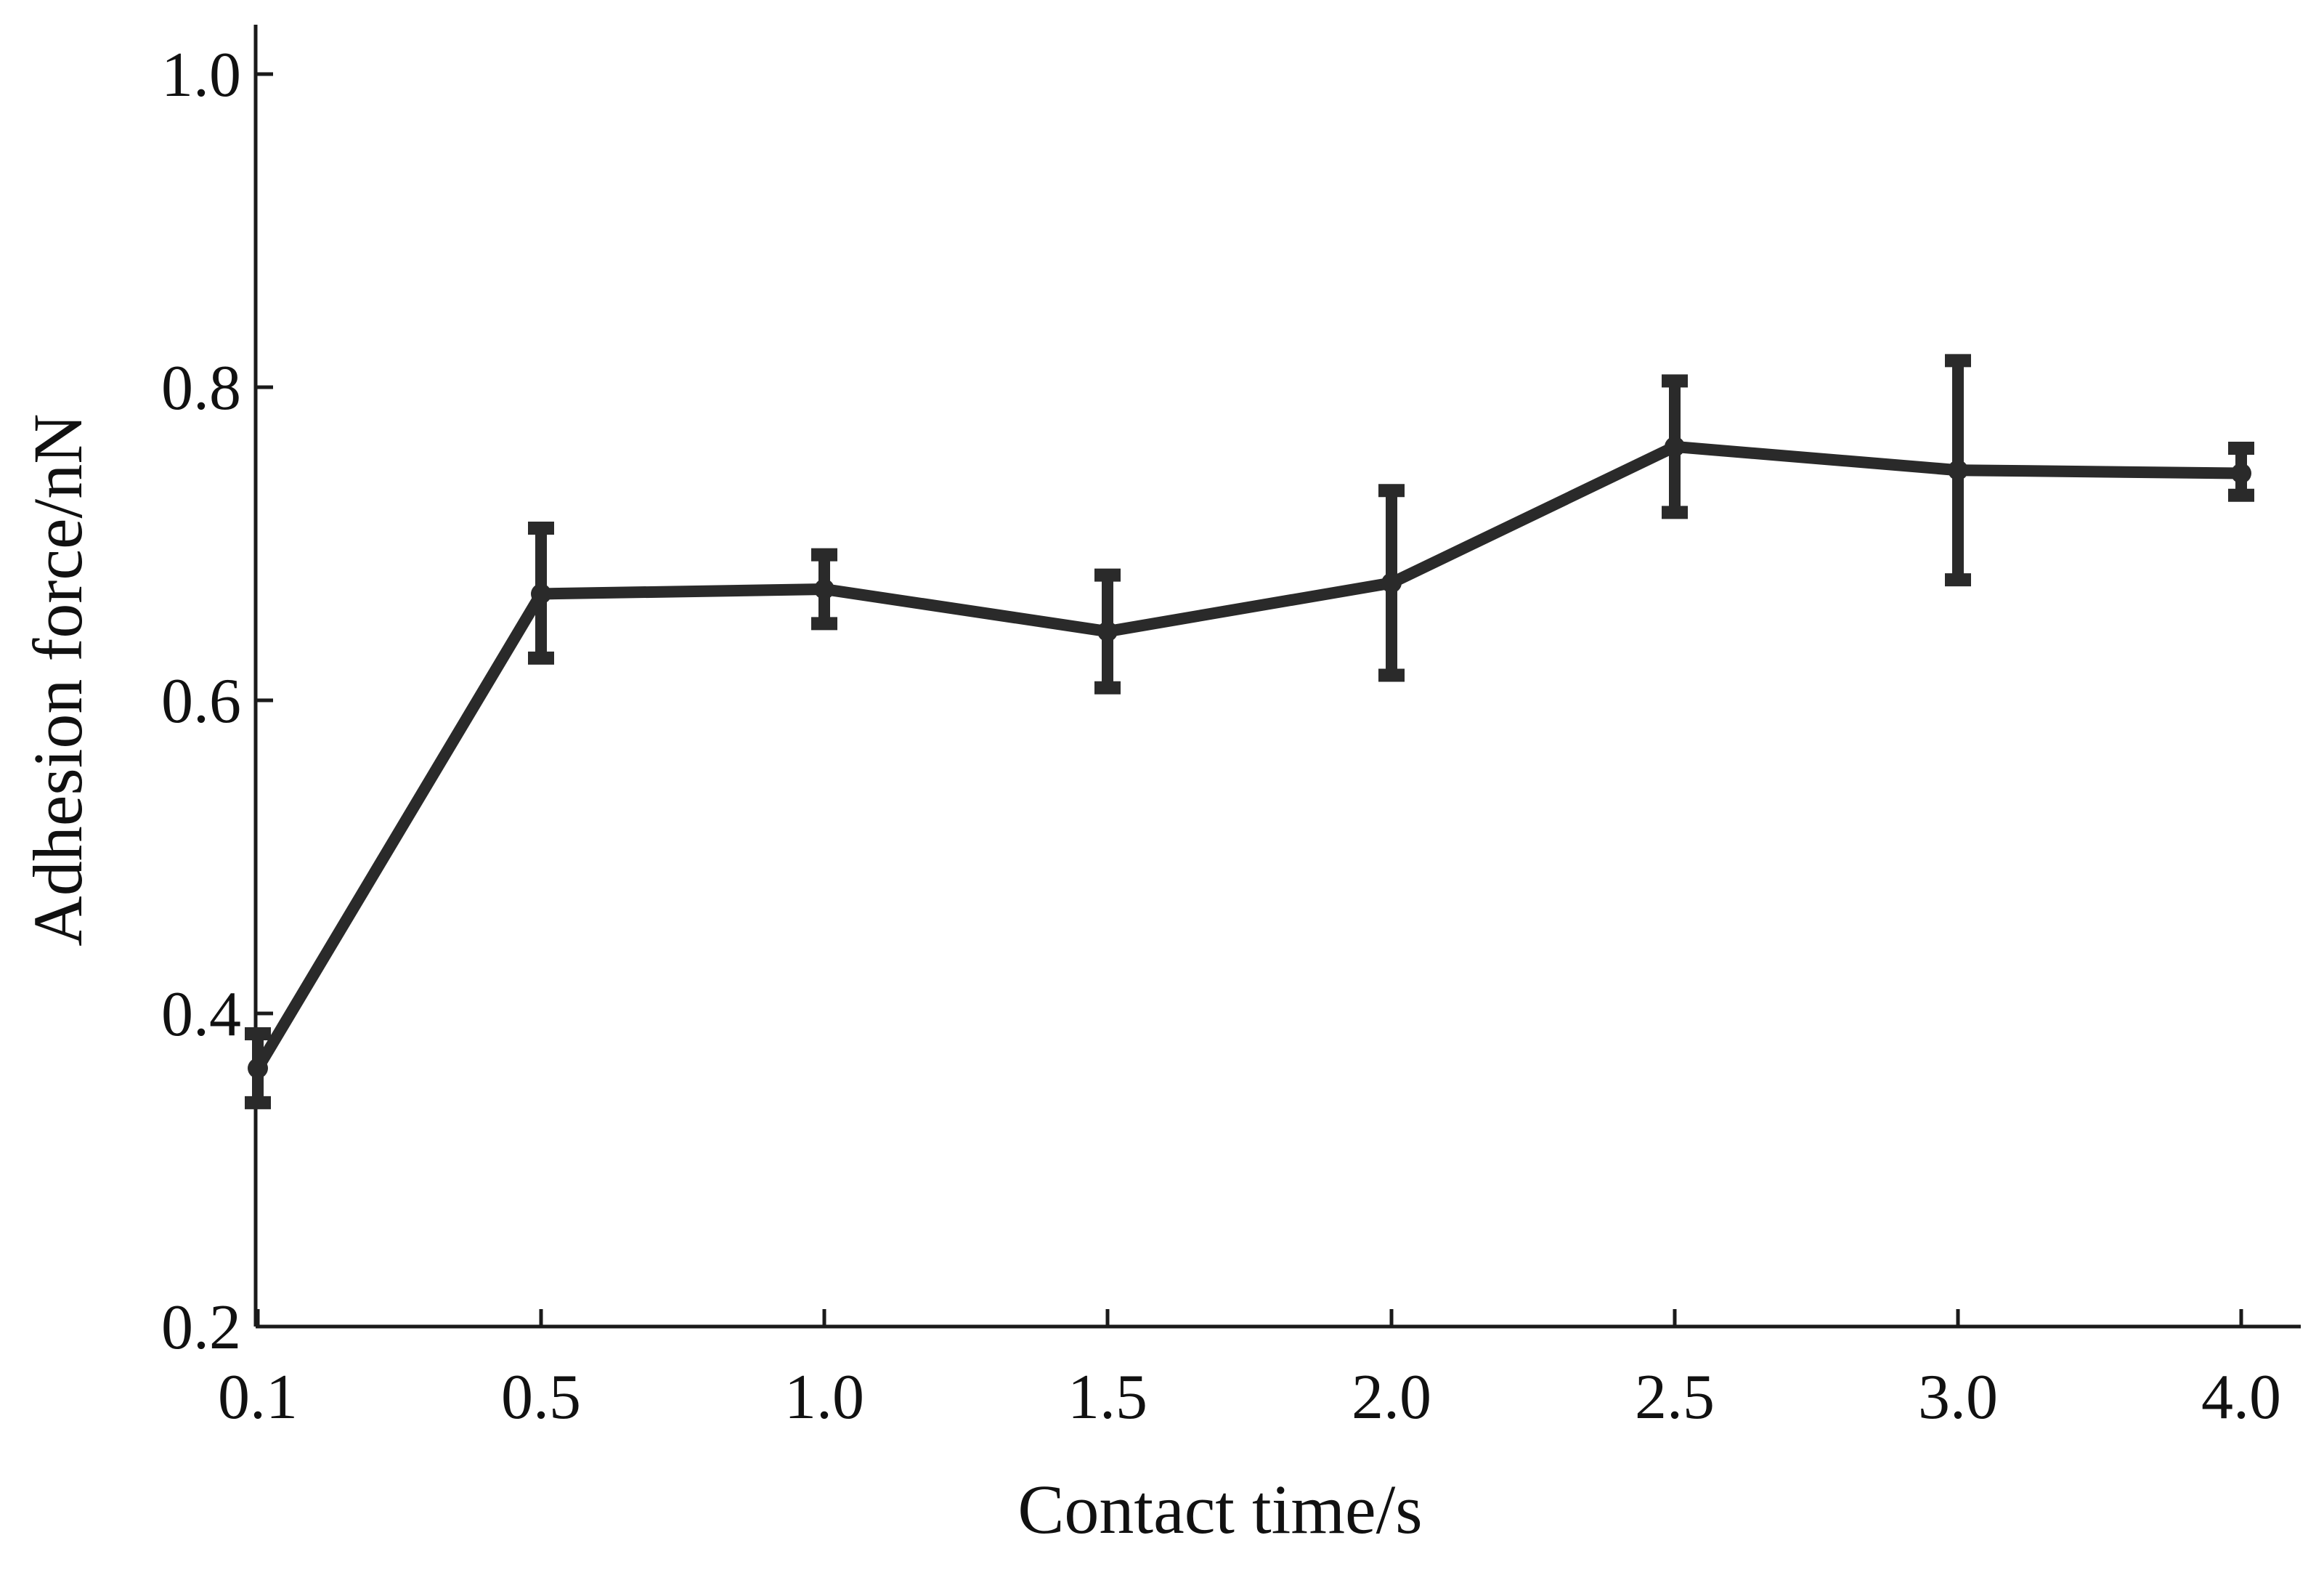  Describe the element at coordinates (258, 1397) in the screenshot. I see `x-tick-label: 0.1` at that location.